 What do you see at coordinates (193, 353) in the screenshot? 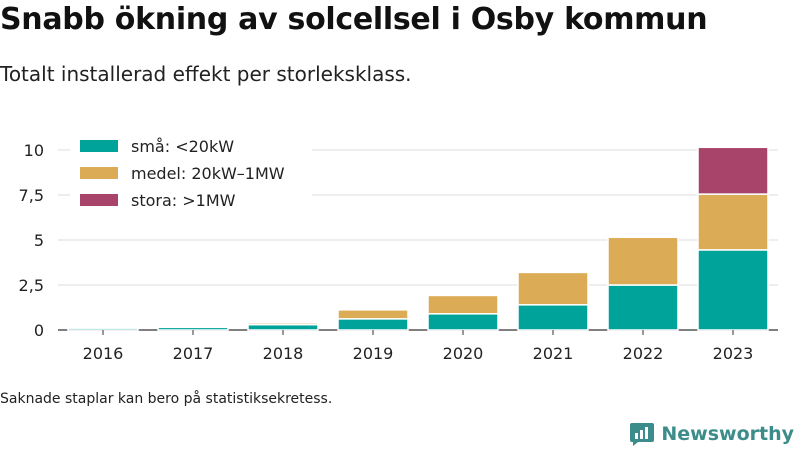
I see `x-tick-label: 2017` at bounding box center [193, 353].